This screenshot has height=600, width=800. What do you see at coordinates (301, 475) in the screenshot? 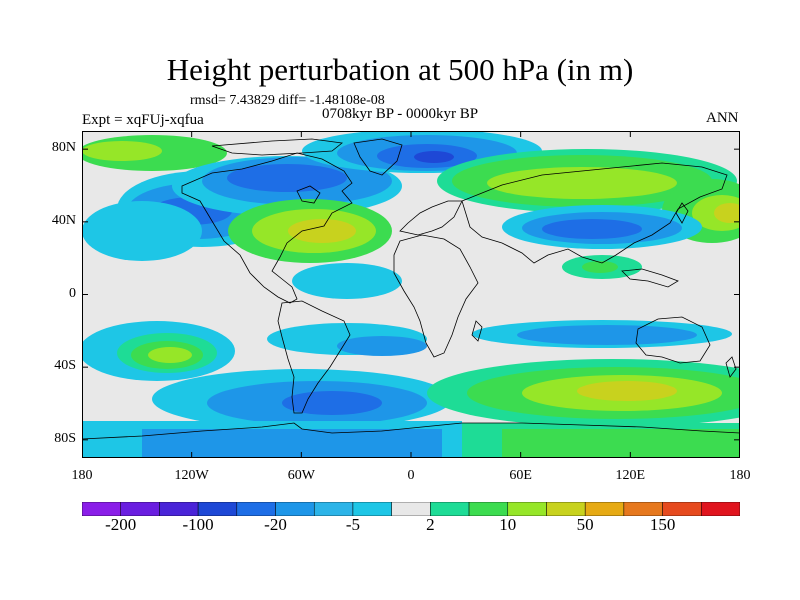
I see `lon-label-60w-2: 60W` at bounding box center [301, 475].